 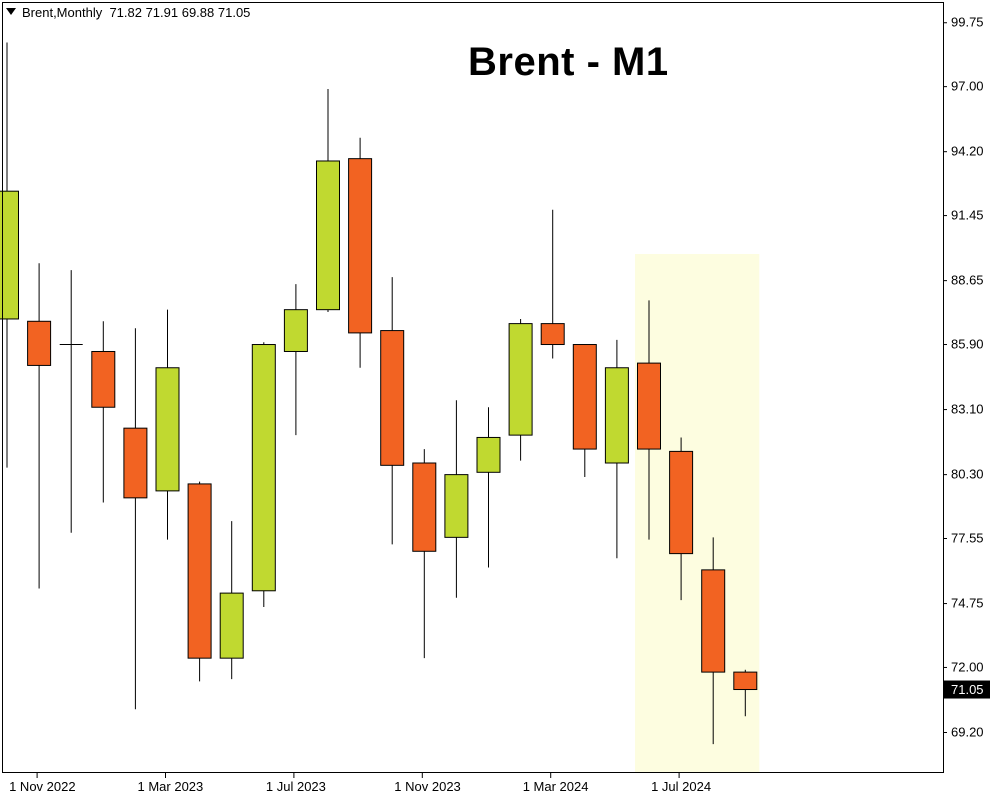 I want to click on y-tick-label: 72.00, so click(x=967, y=666).